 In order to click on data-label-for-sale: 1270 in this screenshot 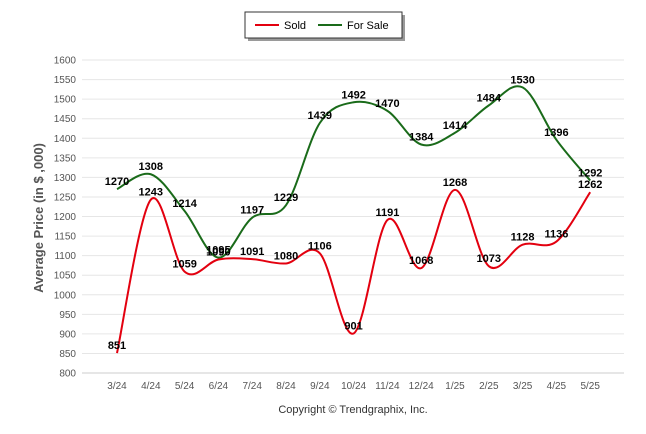, I will do `click(117, 182)`.